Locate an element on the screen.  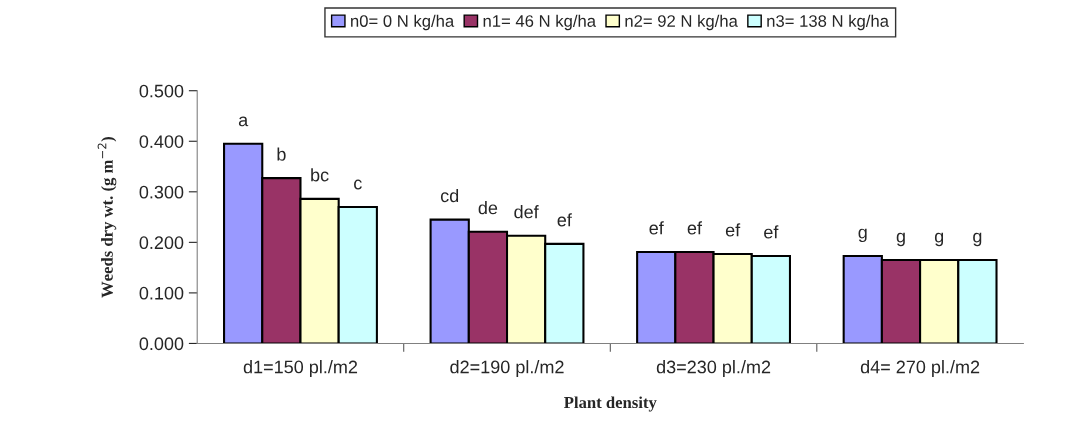
data-label: c is located at coordinates (358, 184).